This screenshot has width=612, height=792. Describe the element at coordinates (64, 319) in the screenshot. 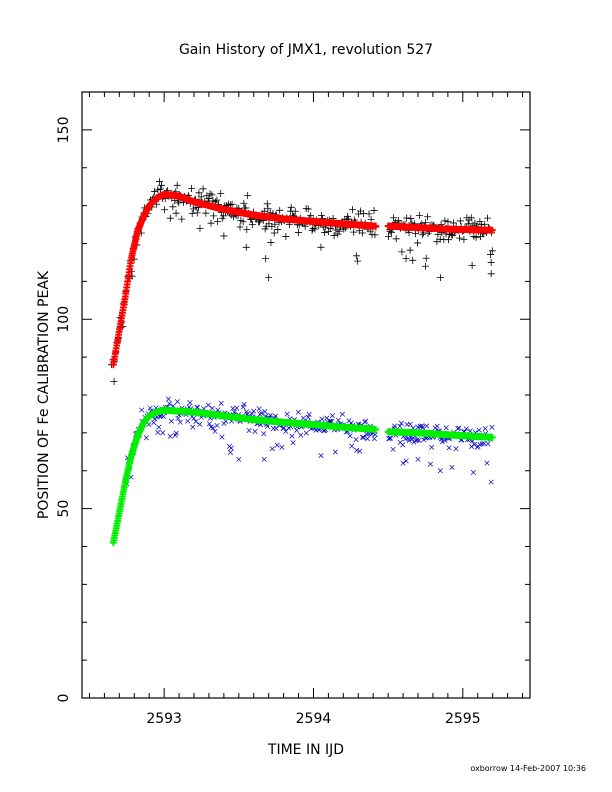

I see `y-tick-label: 100` at that location.